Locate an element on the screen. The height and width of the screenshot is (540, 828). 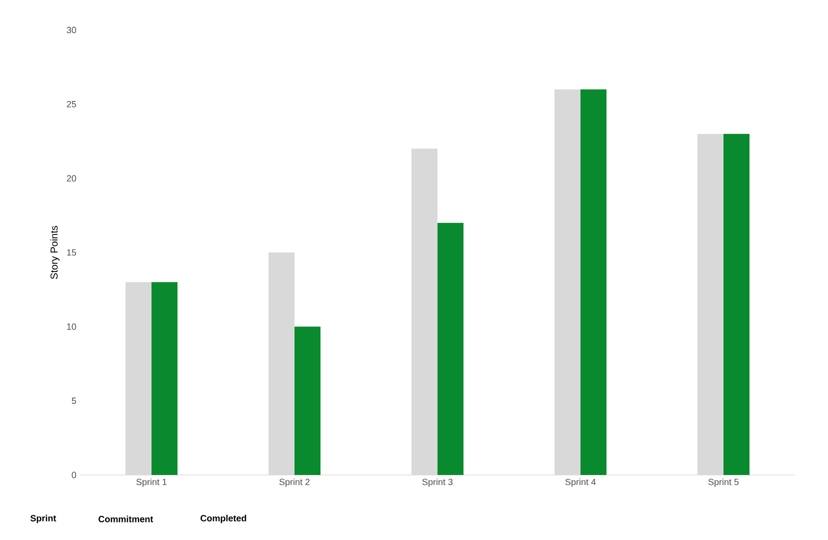
y-tick-label: 20 is located at coordinates (71, 178).